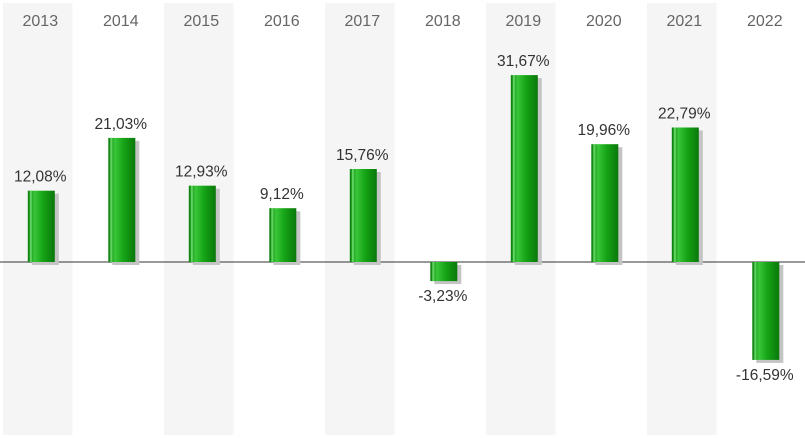  What do you see at coordinates (202, 223) in the screenshot?
I see `bar-2015` at bounding box center [202, 223].